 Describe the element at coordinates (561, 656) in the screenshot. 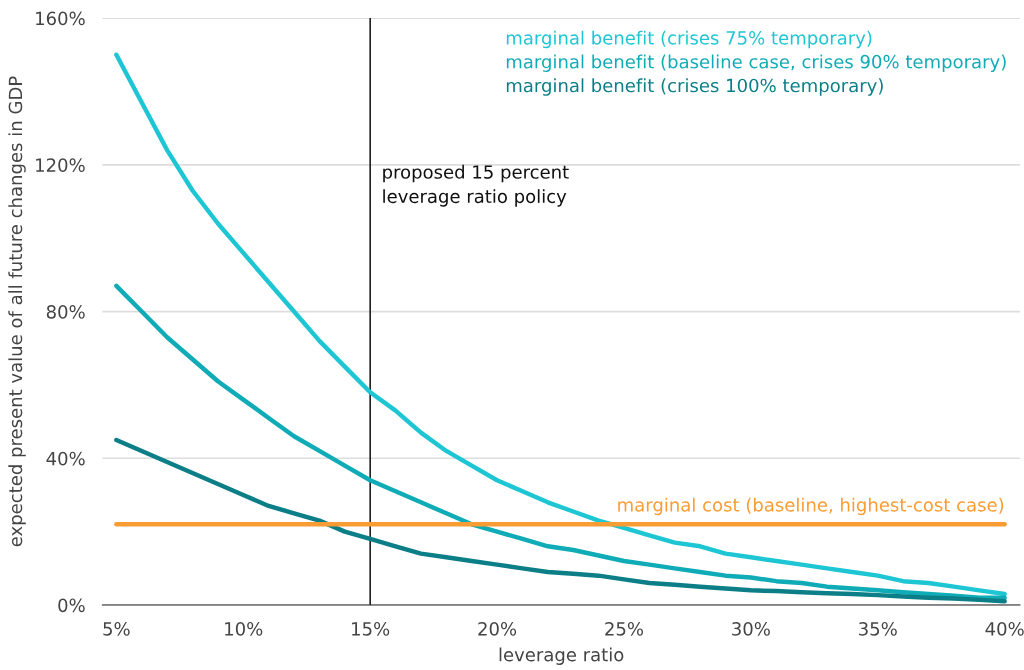

I see `x-axis-title: leverage ratio` at that location.